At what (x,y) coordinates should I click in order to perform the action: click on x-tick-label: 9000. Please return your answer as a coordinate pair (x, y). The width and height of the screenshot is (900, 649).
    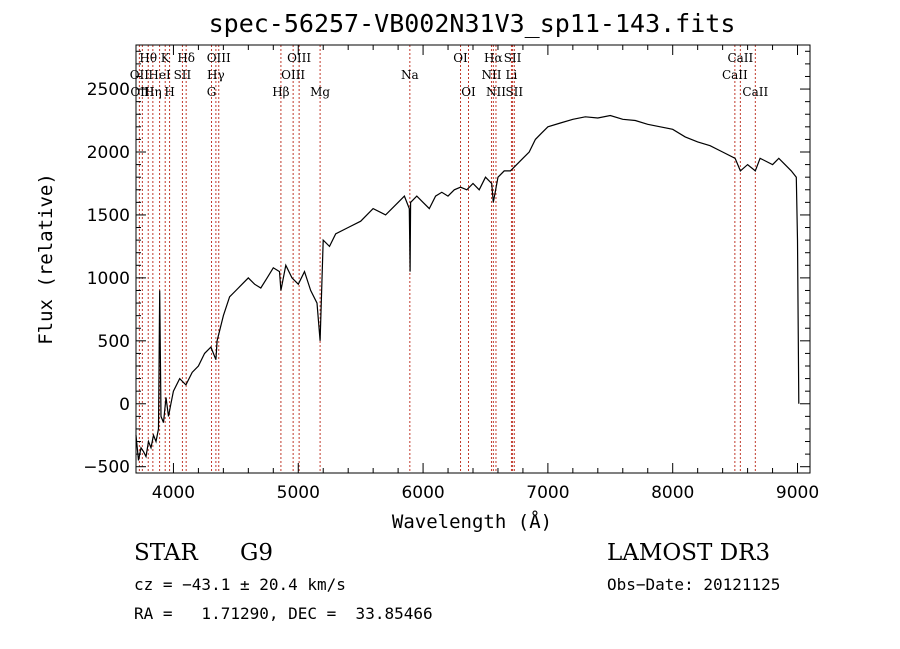
    Looking at the image, I should click on (797, 493).